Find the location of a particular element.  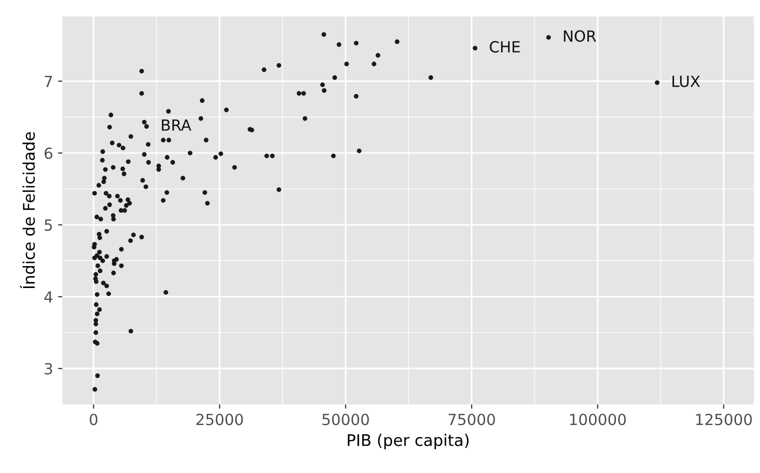

x-tick-label: 125000 is located at coordinates (724, 420).